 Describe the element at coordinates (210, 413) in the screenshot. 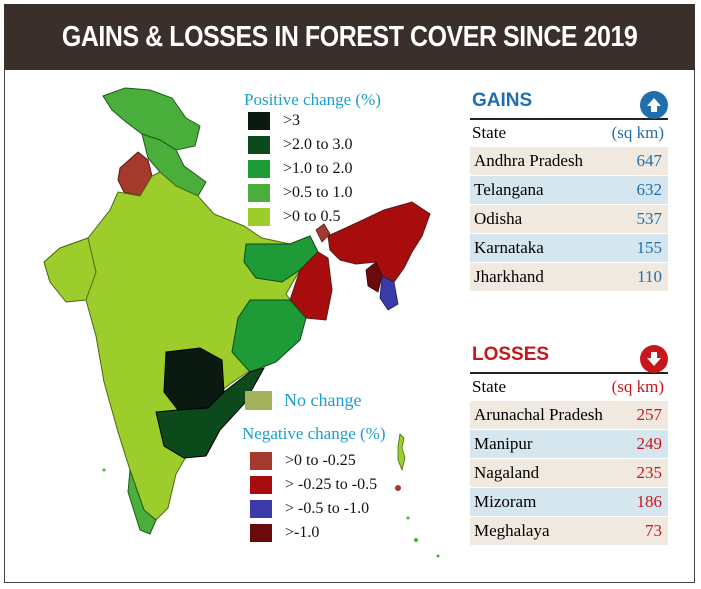

I see `region-andhra-pradesh` at that location.